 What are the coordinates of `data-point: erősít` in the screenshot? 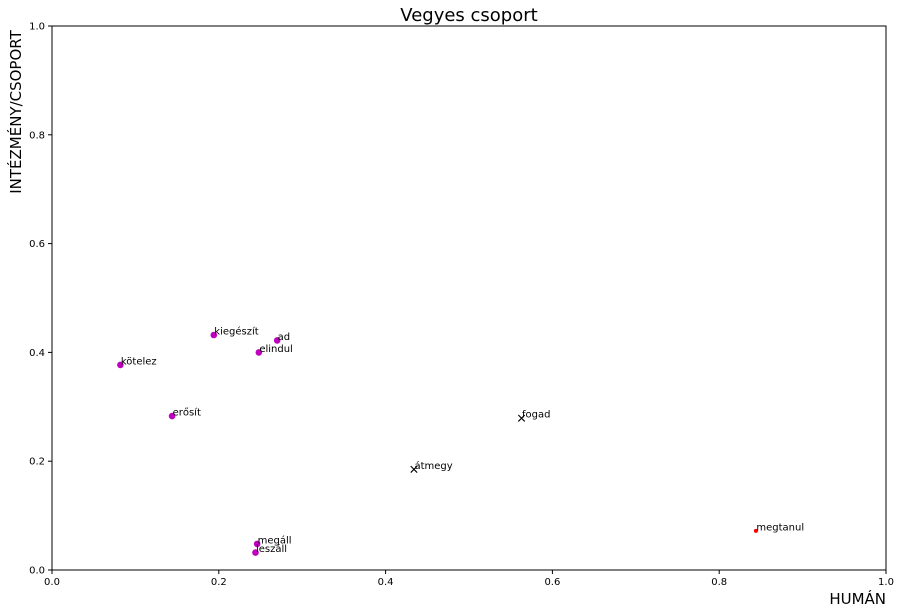 It's located at (184, 413).